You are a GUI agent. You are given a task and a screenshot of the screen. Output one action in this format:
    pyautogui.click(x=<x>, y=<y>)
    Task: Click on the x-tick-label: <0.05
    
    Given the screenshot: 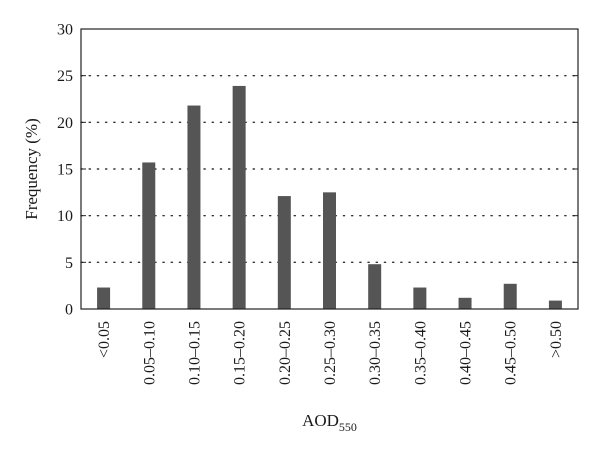 What is the action you would take?
    pyautogui.click(x=104, y=339)
    